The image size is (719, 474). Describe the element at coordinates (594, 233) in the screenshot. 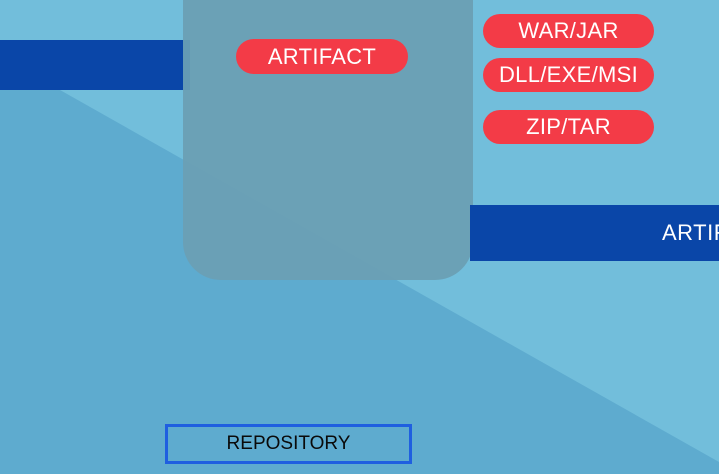

I see `right-blue-bar: ARTIF` at that location.